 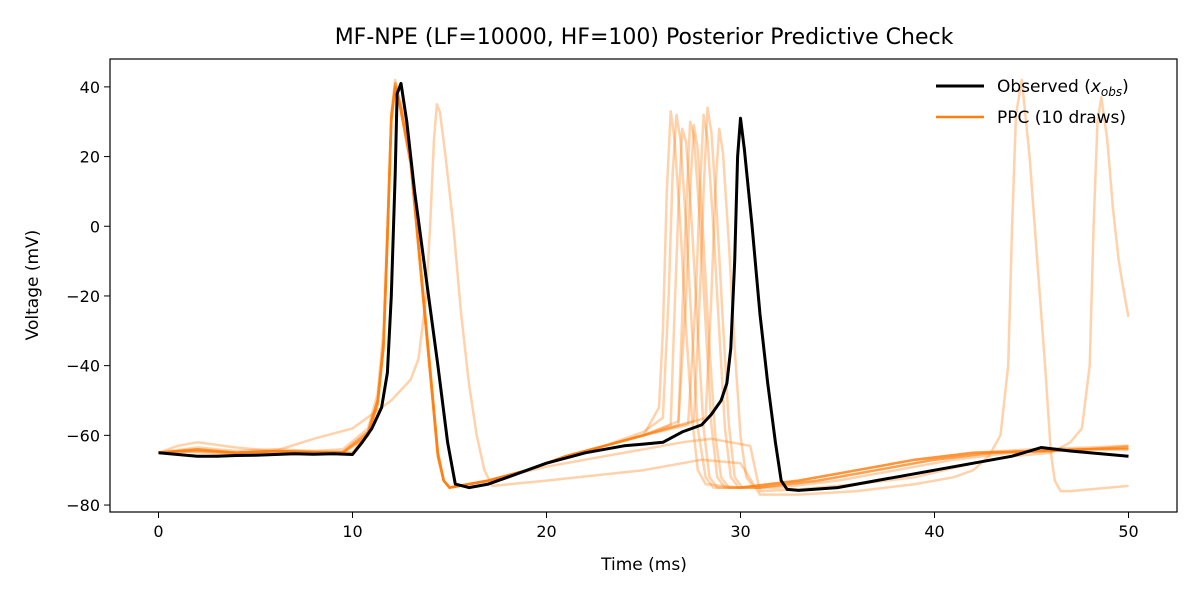 I want to click on legend: Observed (xobs) PPC (10 draws), so click(x=1032, y=102).